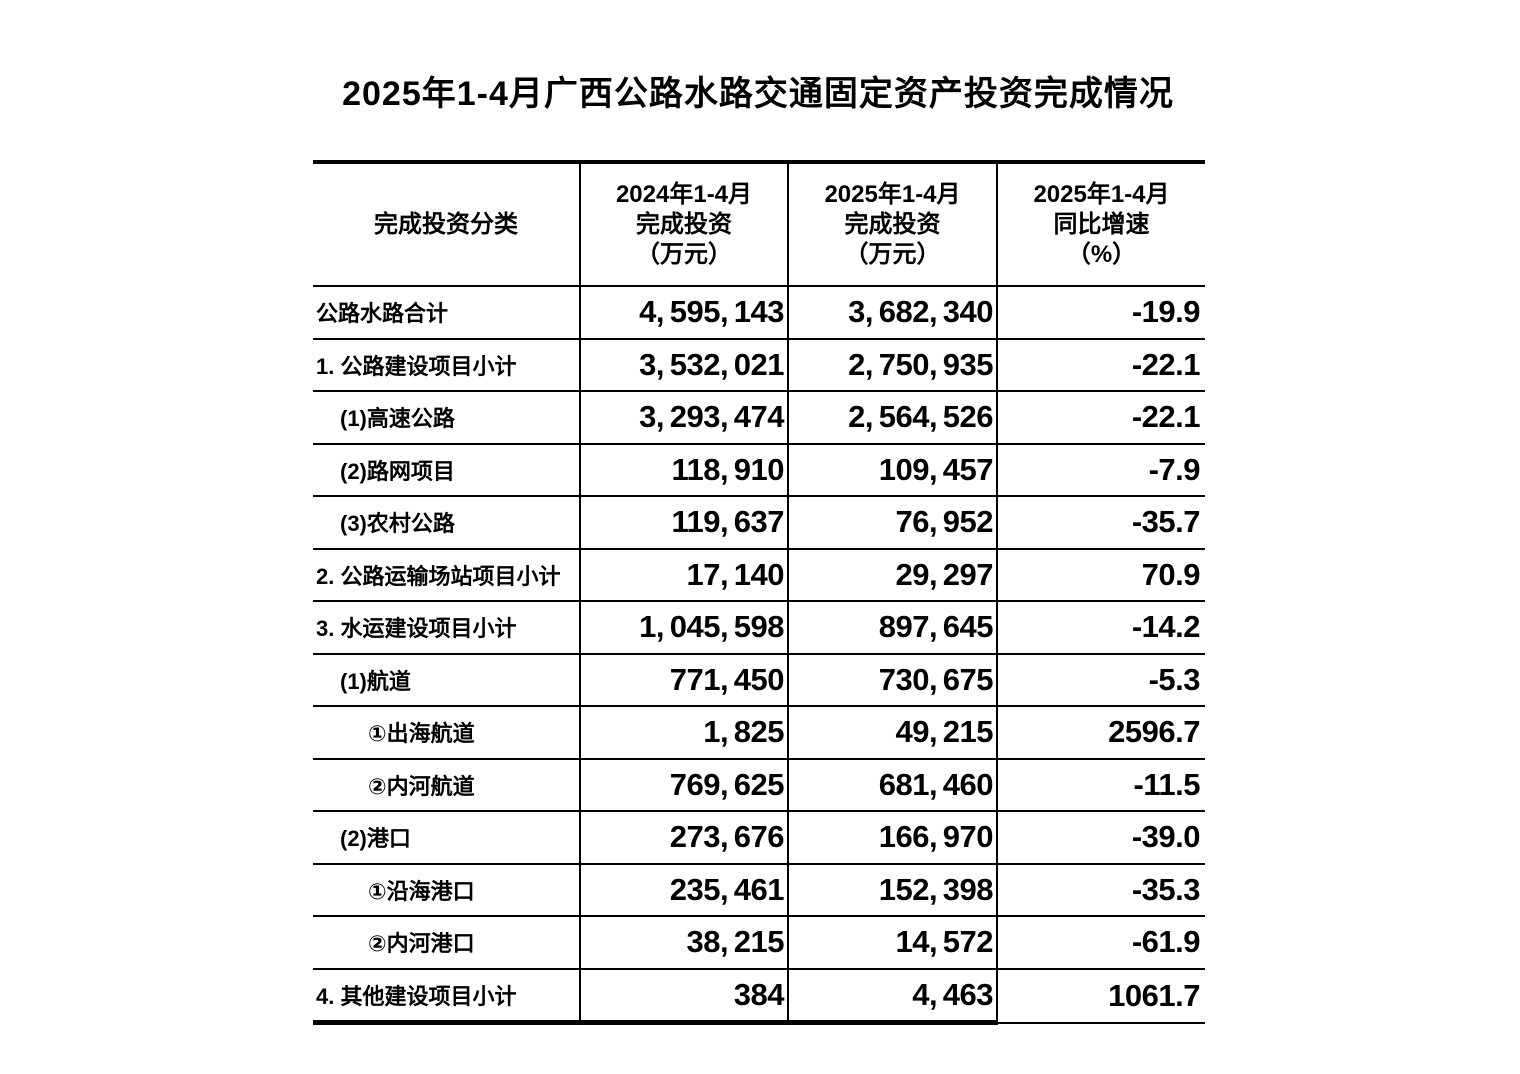 This screenshot has height=1074, width=1520. What do you see at coordinates (446, 313) in the screenshot?
I see `row-label: 公路水路合计` at bounding box center [446, 313].